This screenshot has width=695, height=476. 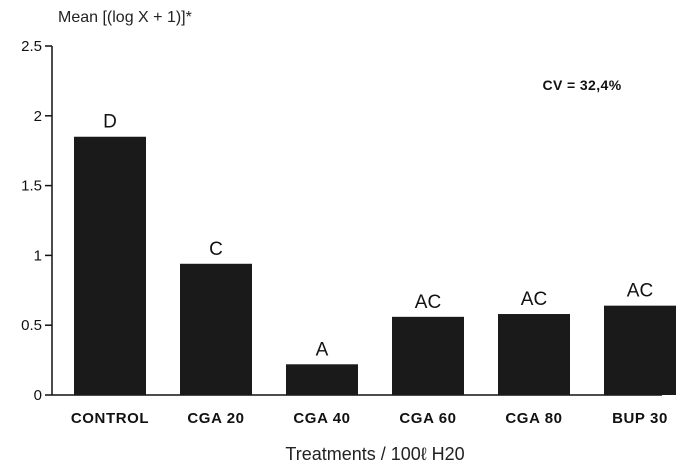 I want to click on x-tick-label: CGA 80, so click(x=533, y=418).